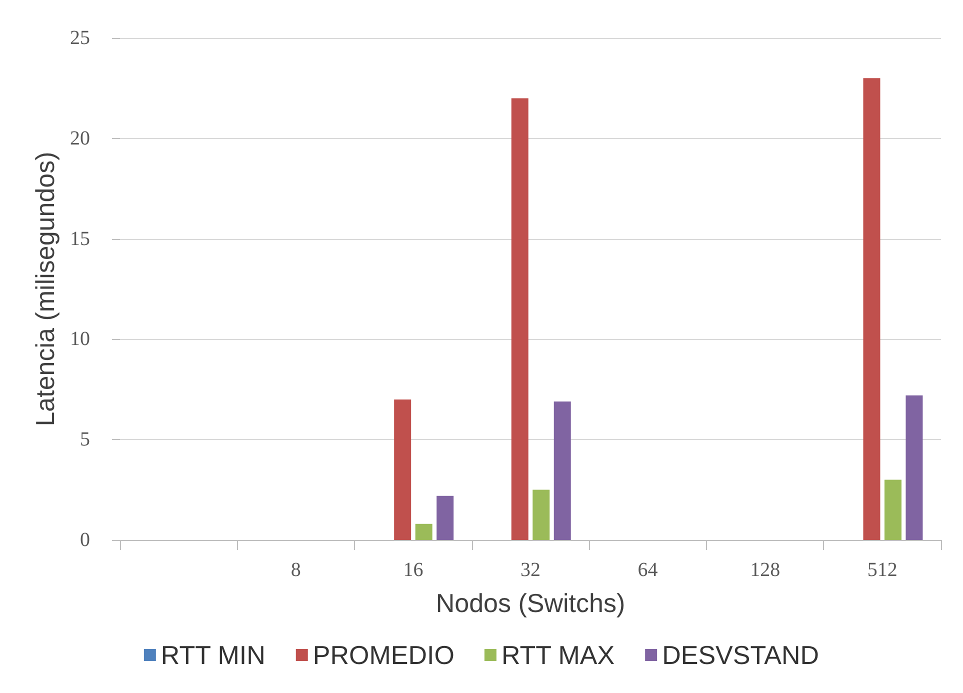 This screenshot has width=963, height=693. Describe the element at coordinates (80, 239) in the screenshot. I see `y-tick-label: 15` at that location.